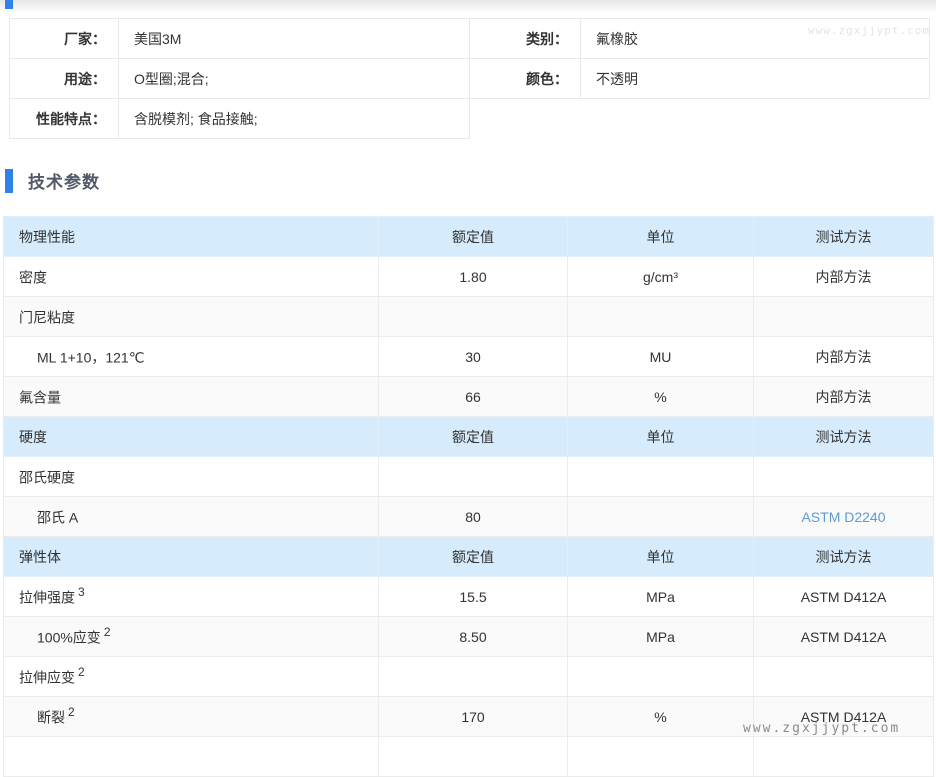 Image resolution: width=936 pixels, height=777 pixels. I want to click on spec-row: ML 1+10，121℃ 30 MU 内部方法, so click(468, 356).